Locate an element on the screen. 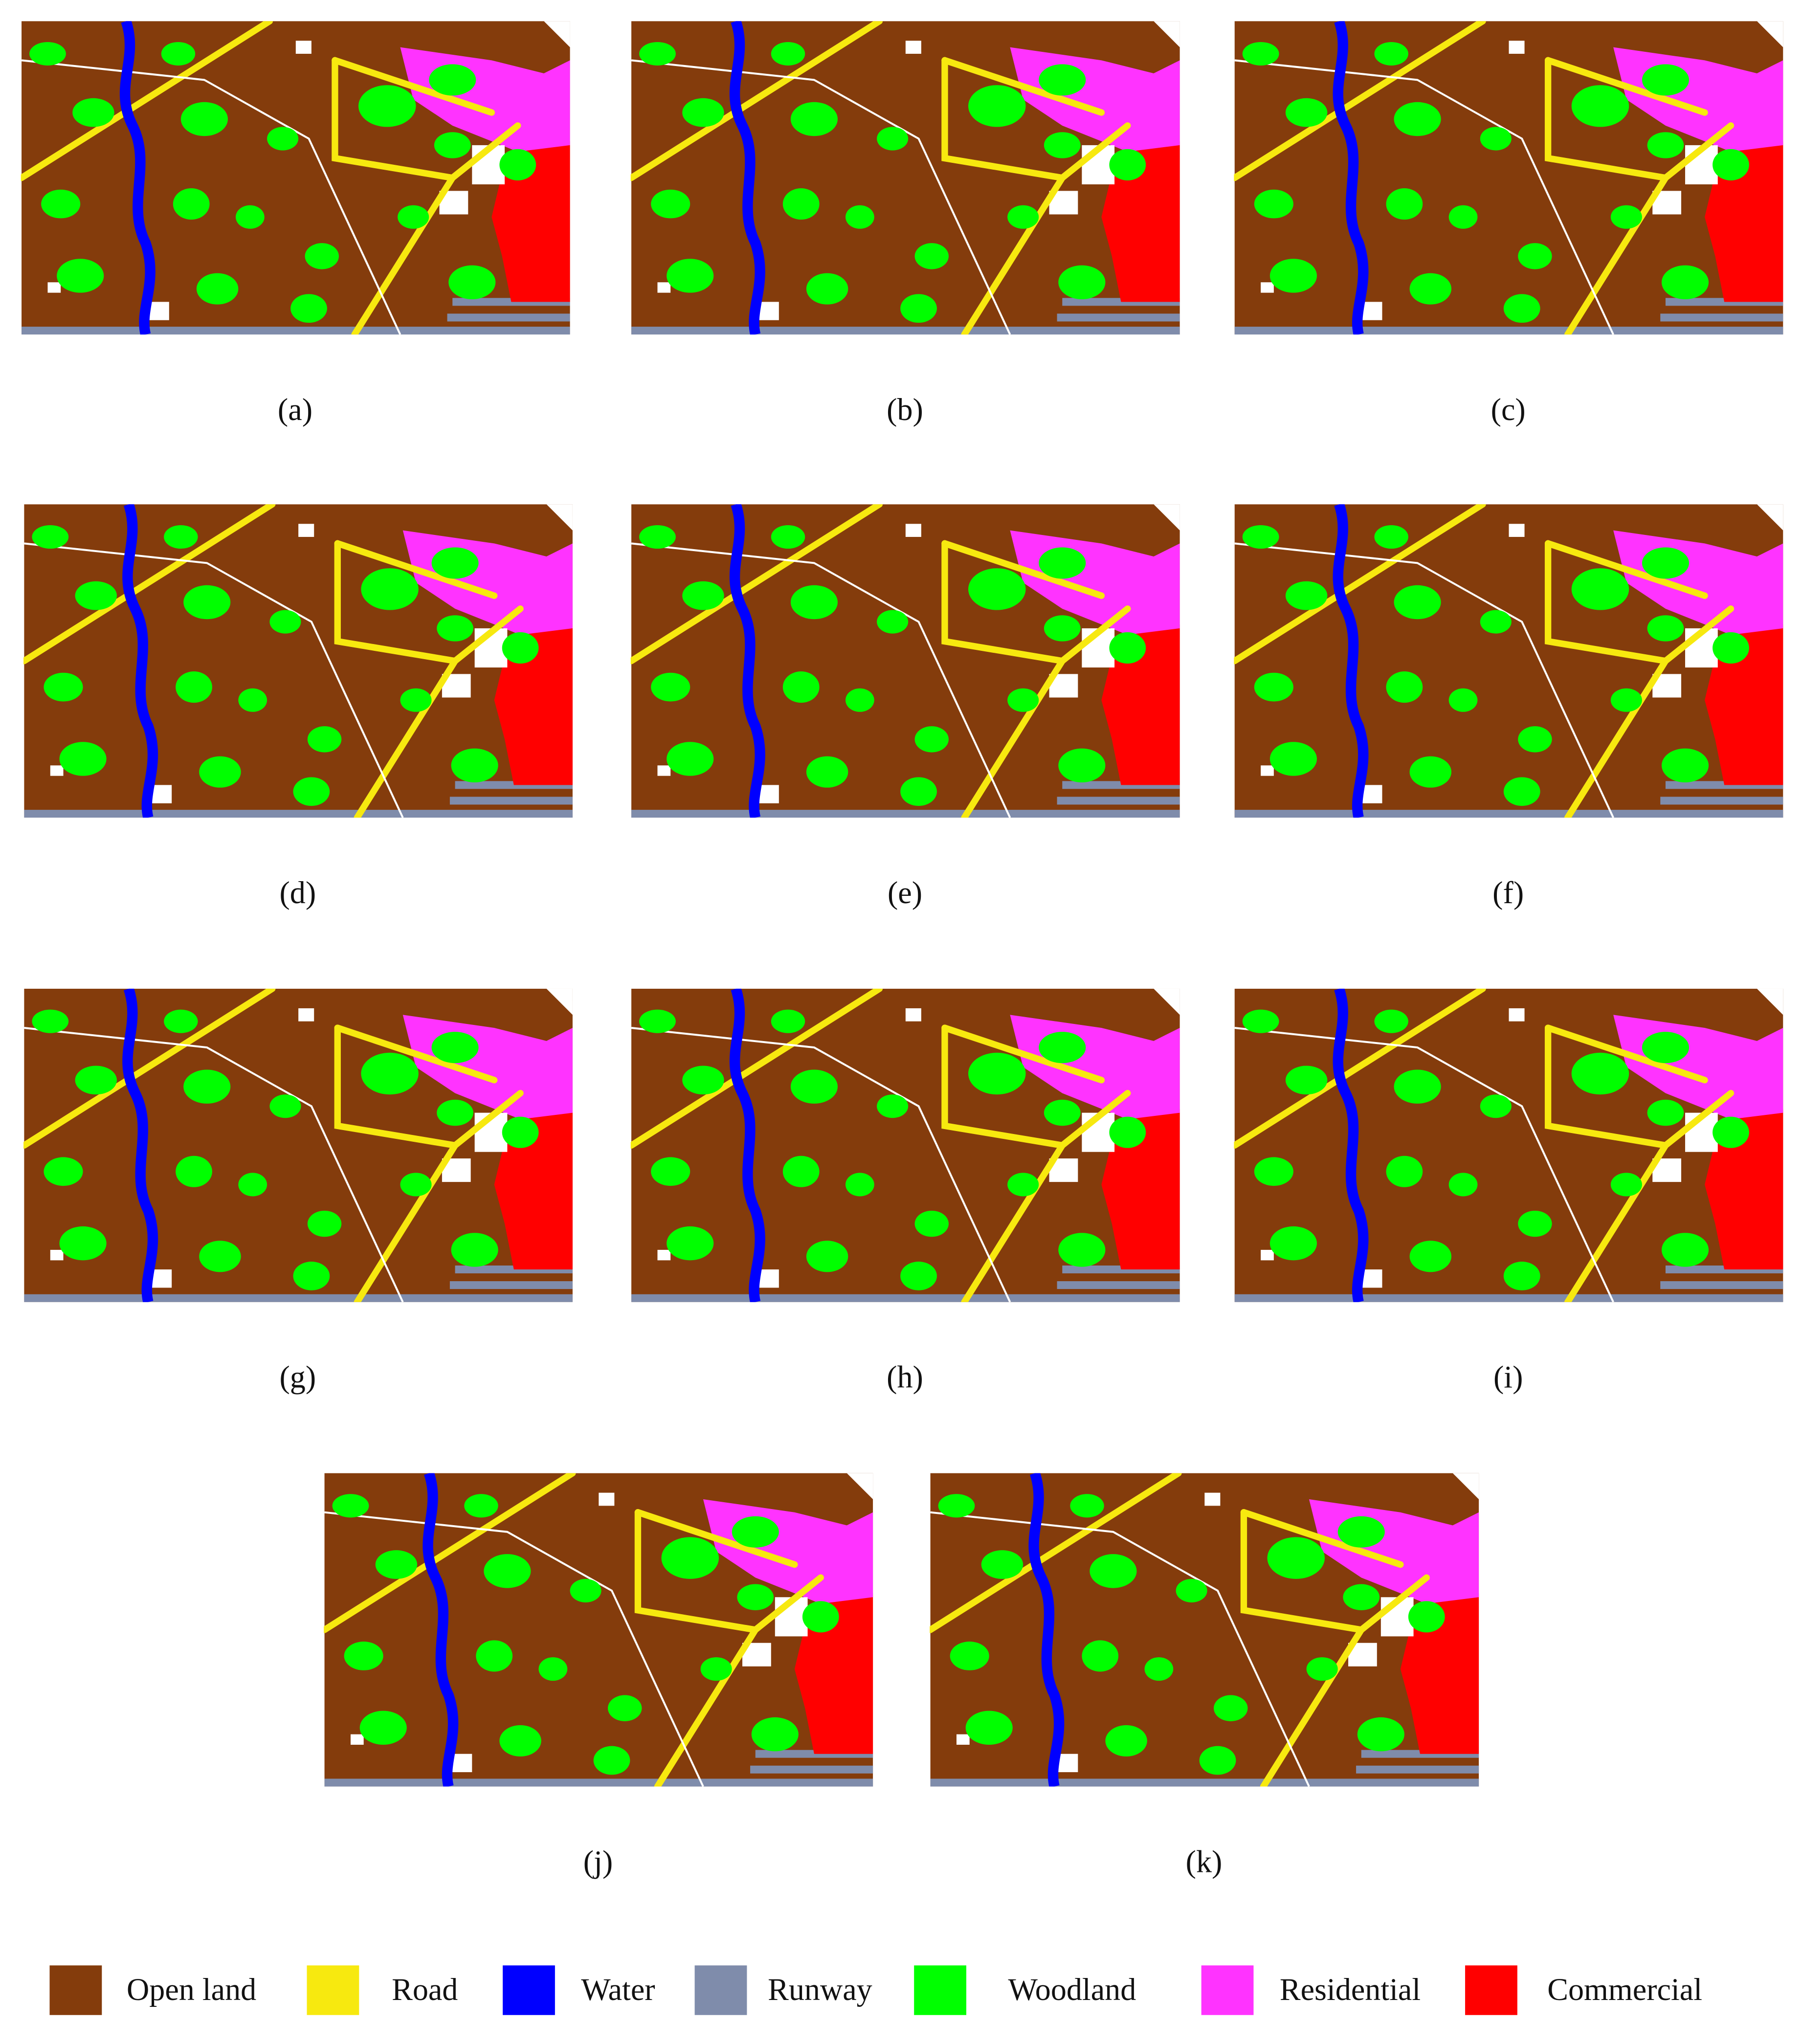 The width and height of the screenshot is (1802, 2044). legend-label: Woodland is located at coordinates (1072, 1989).